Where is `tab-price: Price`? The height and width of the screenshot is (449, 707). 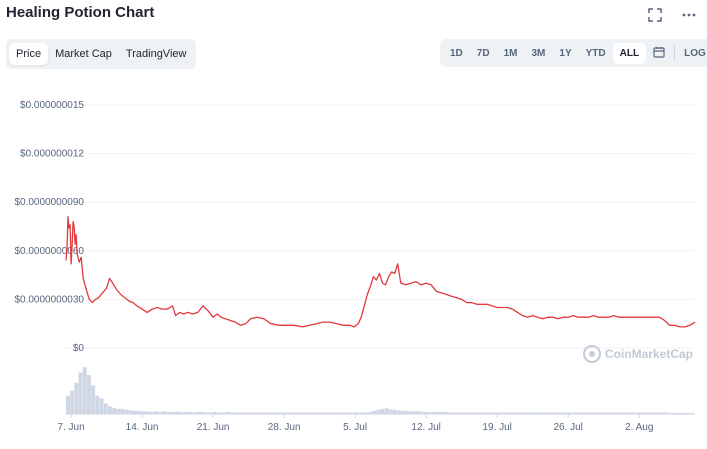 tab-price: Price is located at coordinates (29, 54).